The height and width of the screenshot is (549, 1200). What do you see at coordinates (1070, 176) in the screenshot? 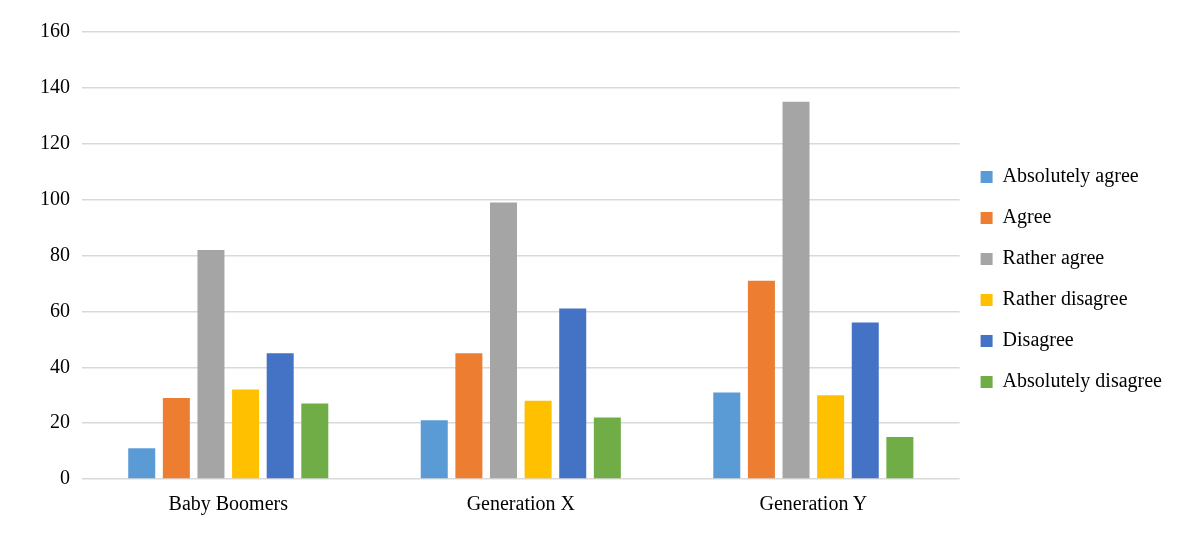
I see `legend-label: Absolutely agree` at bounding box center [1070, 176].